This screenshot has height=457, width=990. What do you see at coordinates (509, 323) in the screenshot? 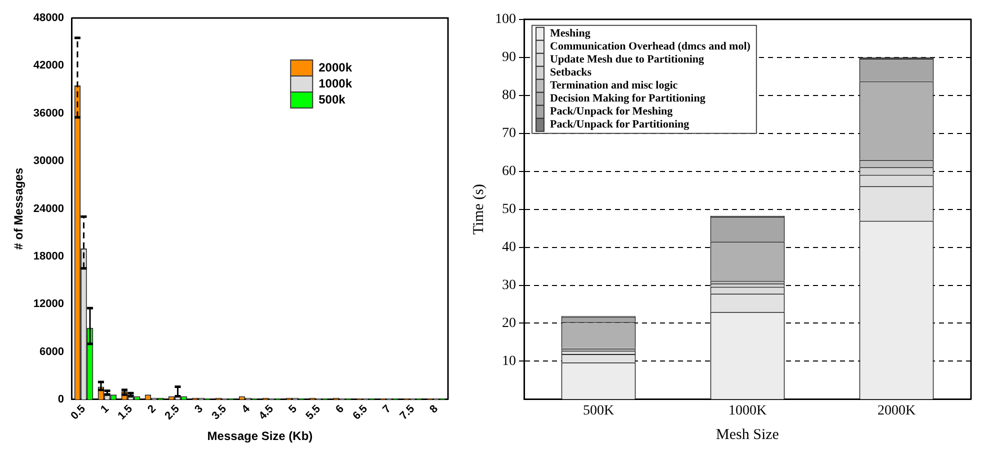
I see `y-tick-label: 20` at bounding box center [509, 323].